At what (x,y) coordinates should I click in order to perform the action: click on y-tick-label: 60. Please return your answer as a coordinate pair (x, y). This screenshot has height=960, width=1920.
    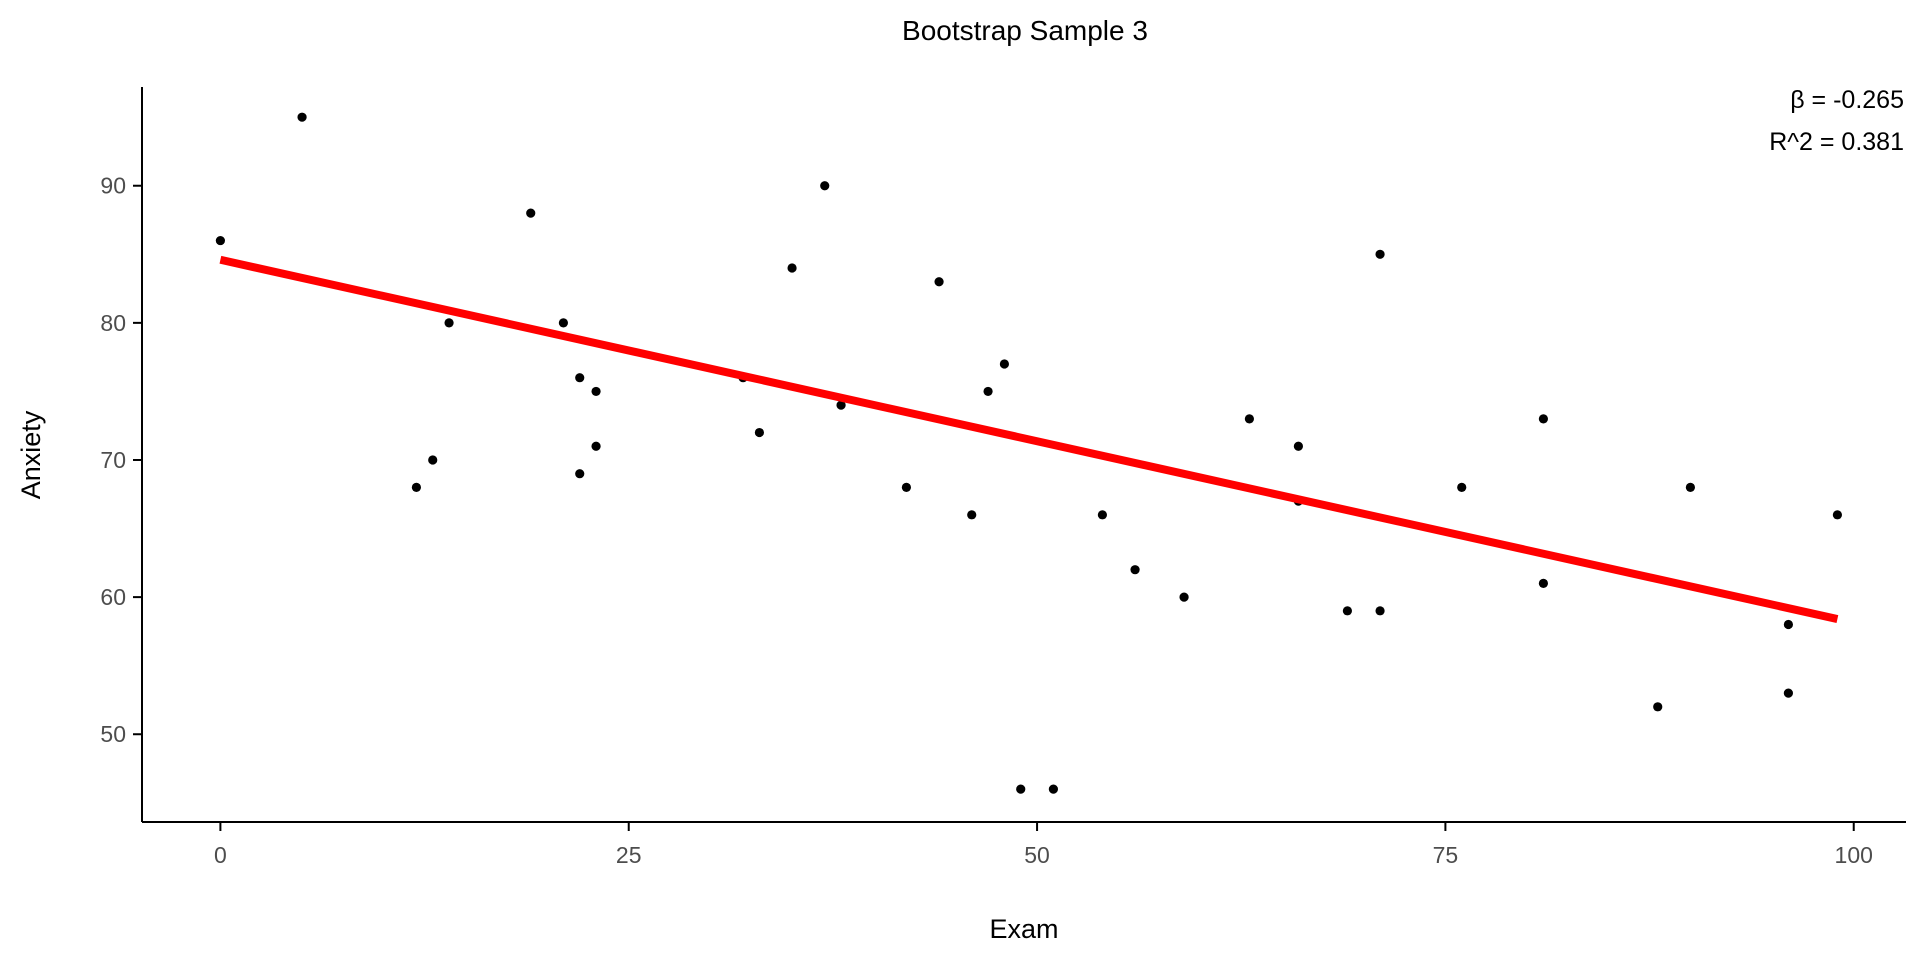
    Looking at the image, I should click on (113, 597).